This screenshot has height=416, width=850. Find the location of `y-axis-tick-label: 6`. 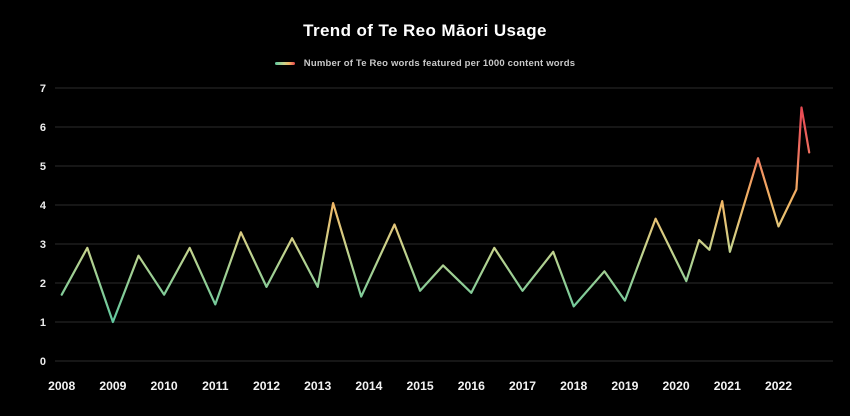

y-axis-tick-label: 6 is located at coordinates (43, 128).